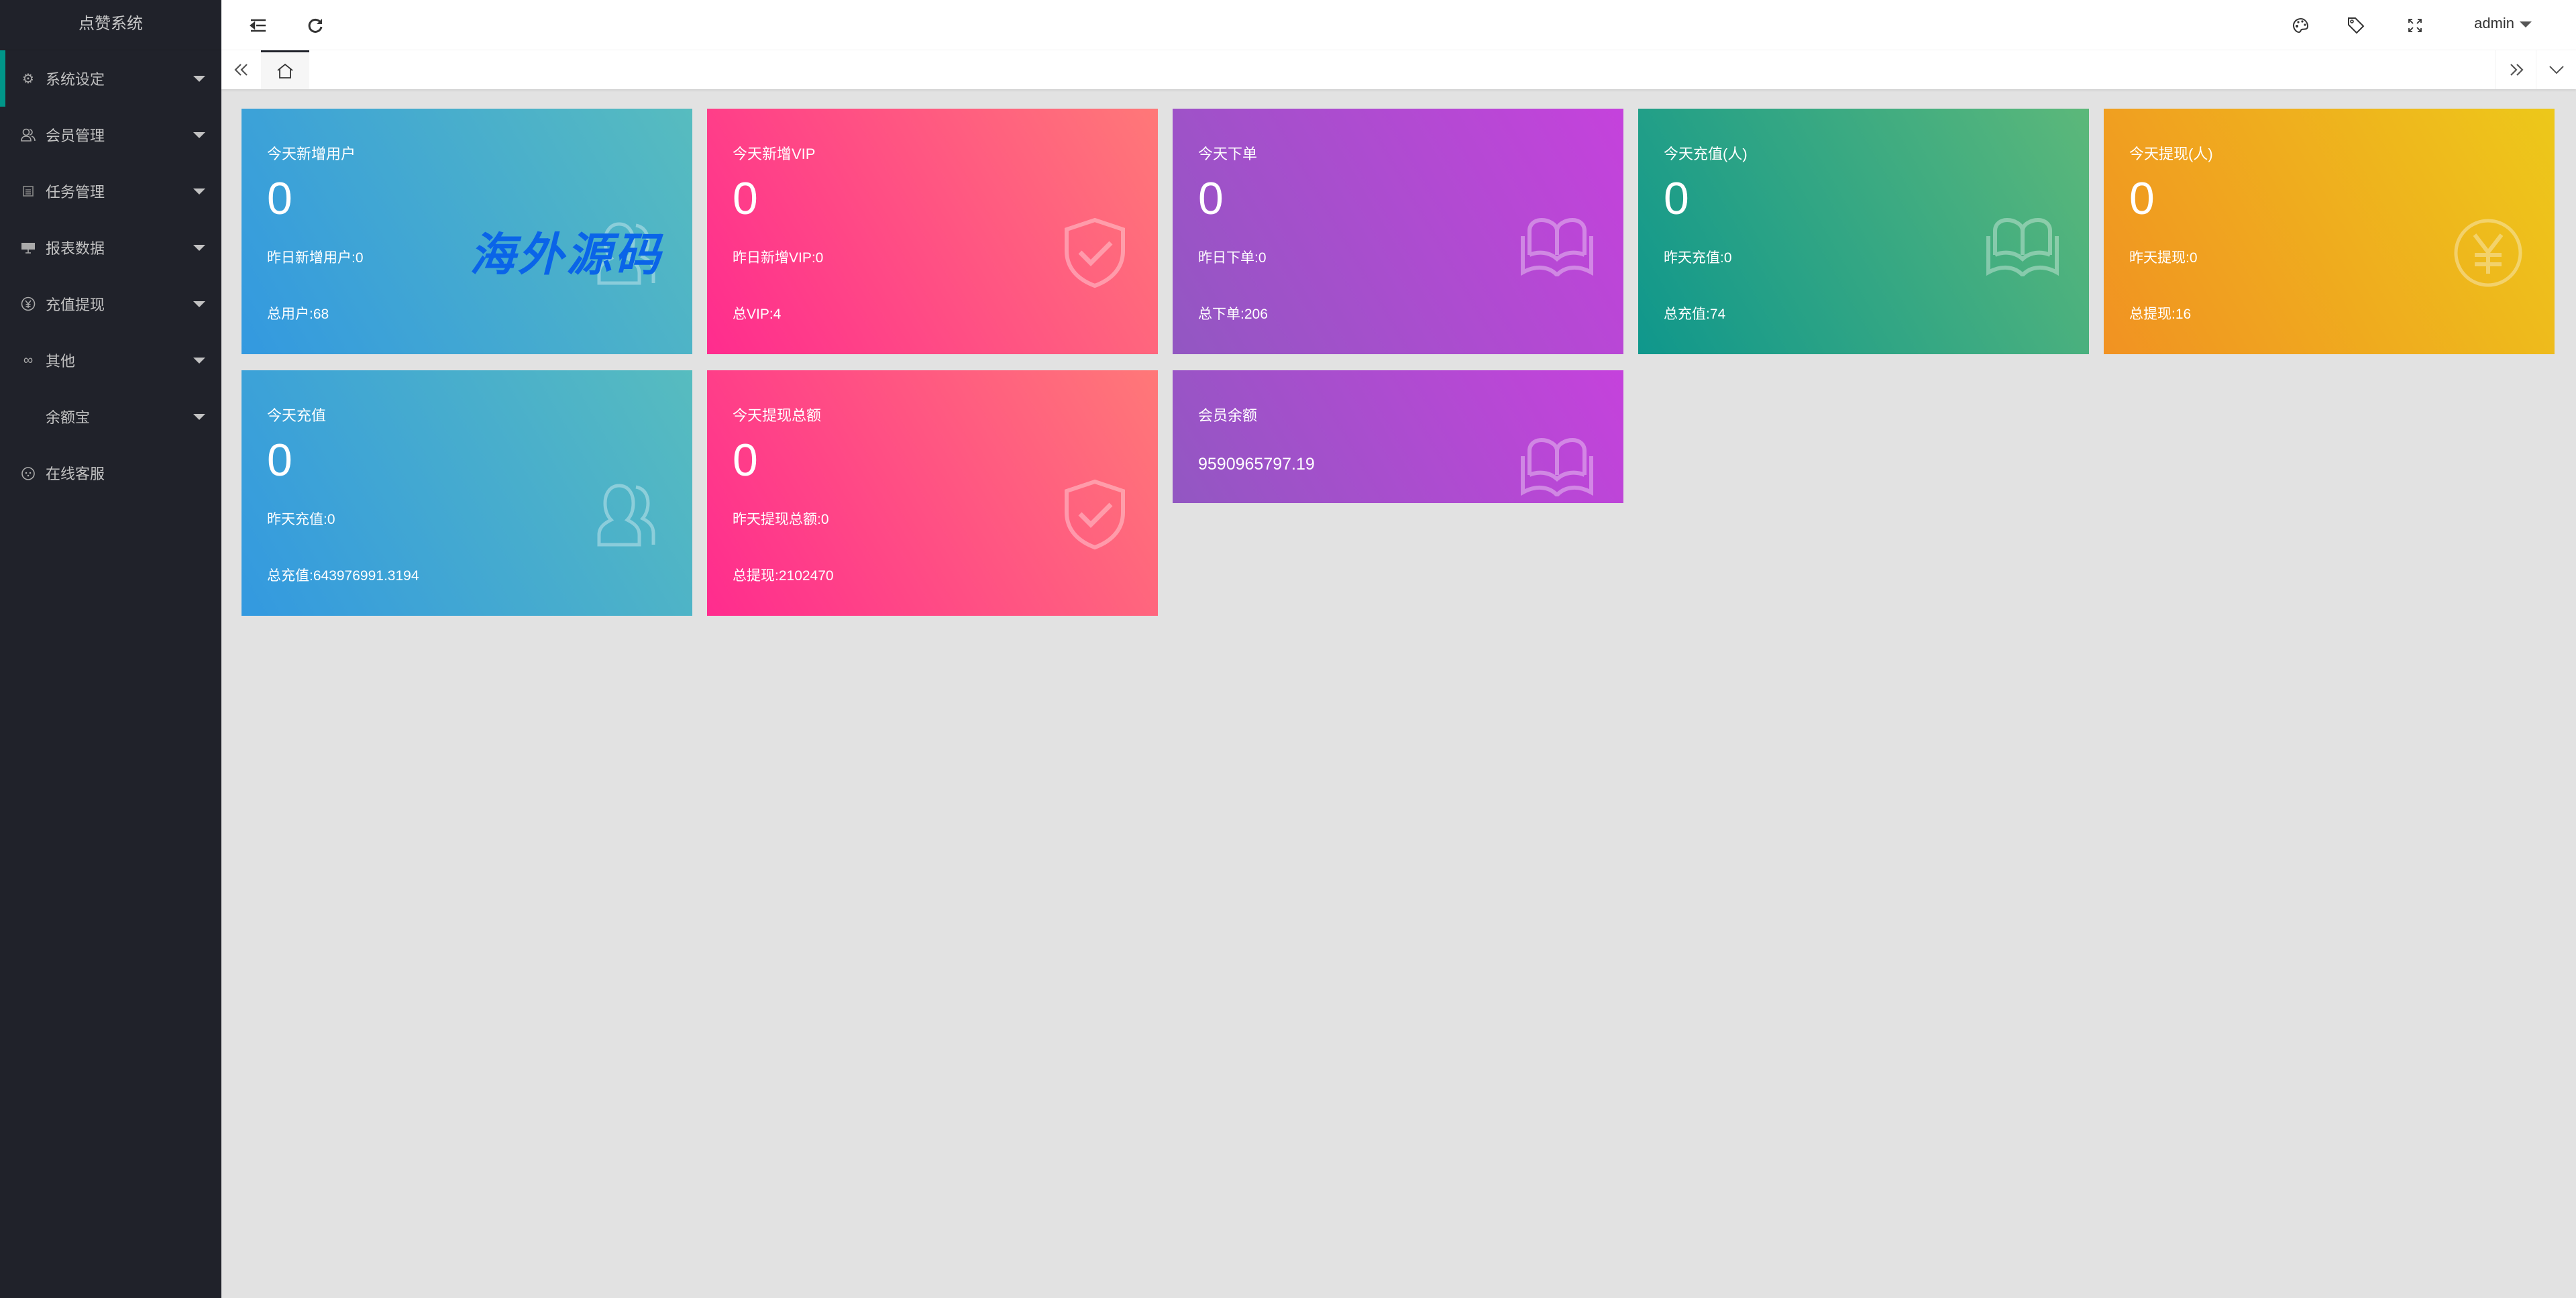 Image resolution: width=2576 pixels, height=1298 pixels. Describe the element at coordinates (110, 135) in the screenshot. I see `sidebar-item-1: 会员管理` at that location.